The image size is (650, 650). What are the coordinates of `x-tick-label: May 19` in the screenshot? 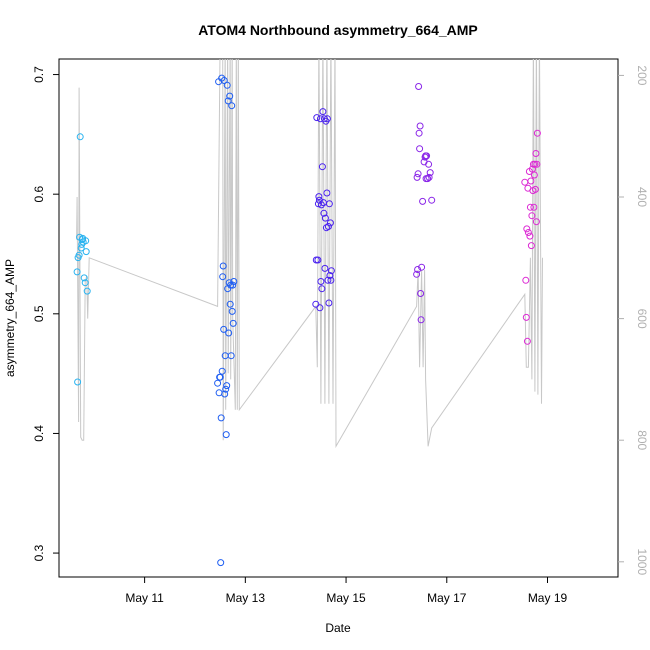 It's located at (548, 598).